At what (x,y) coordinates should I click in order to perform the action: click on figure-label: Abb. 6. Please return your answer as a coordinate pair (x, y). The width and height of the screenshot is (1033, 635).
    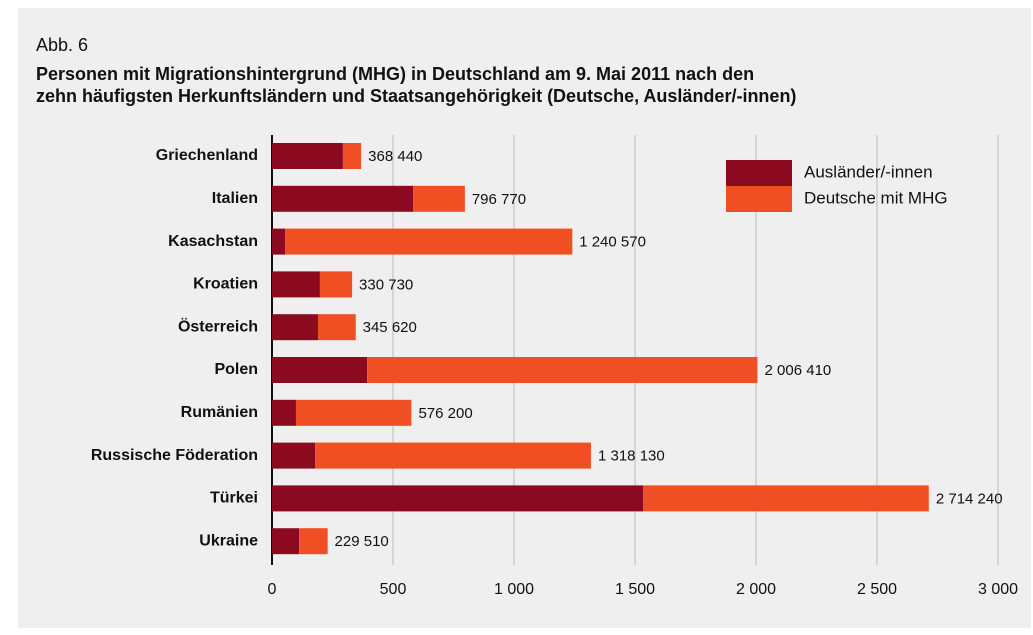
    Looking at the image, I should click on (62, 45).